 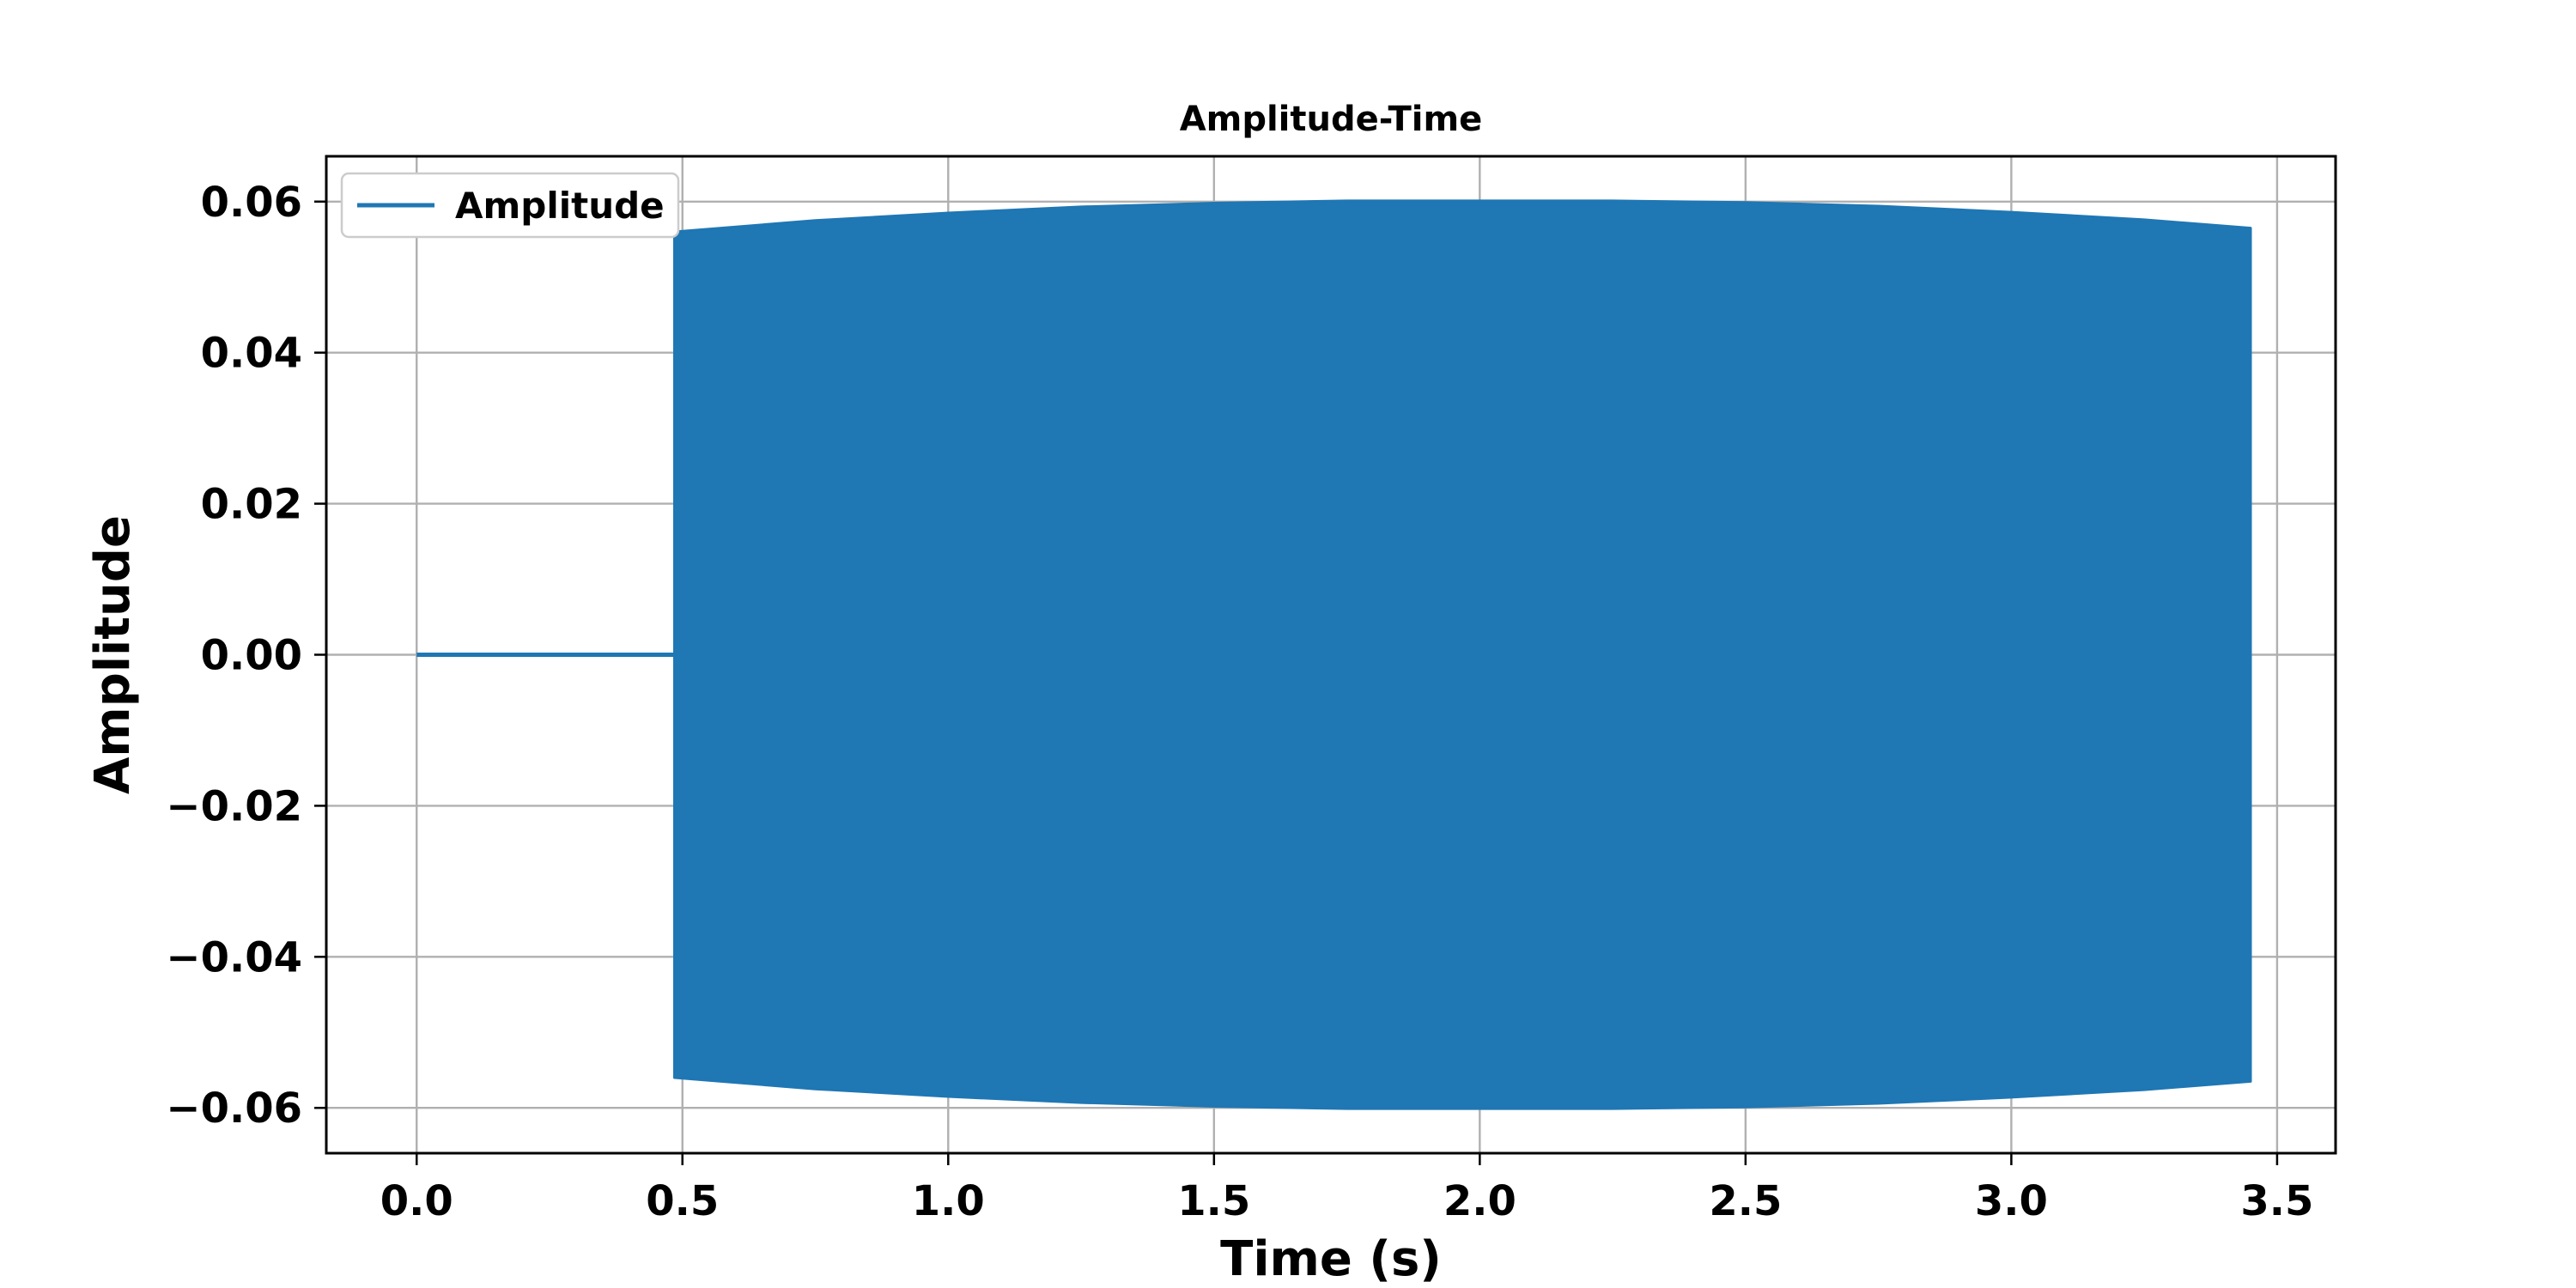 I want to click on y-tick-label: −0.06, so click(x=234, y=1108).